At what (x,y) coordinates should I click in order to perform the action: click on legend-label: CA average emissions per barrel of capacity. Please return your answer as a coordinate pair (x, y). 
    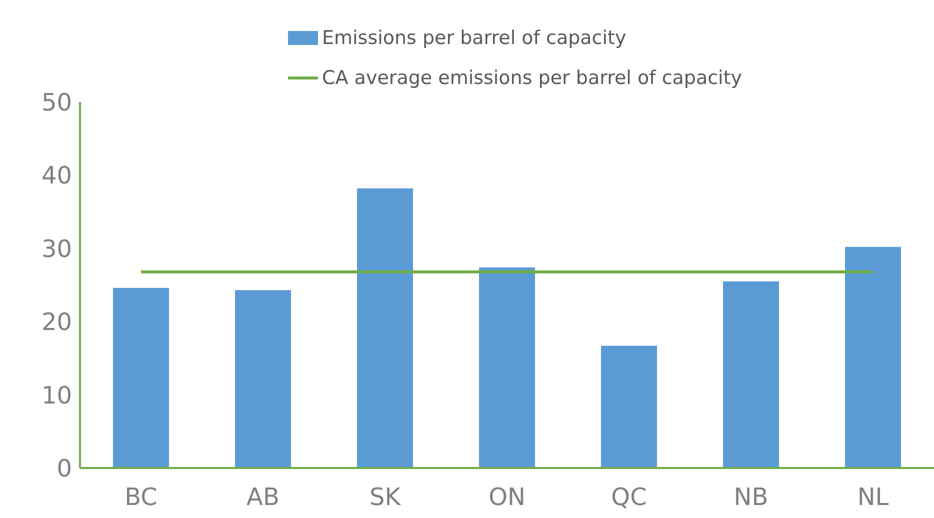
    Looking at the image, I should click on (532, 78).